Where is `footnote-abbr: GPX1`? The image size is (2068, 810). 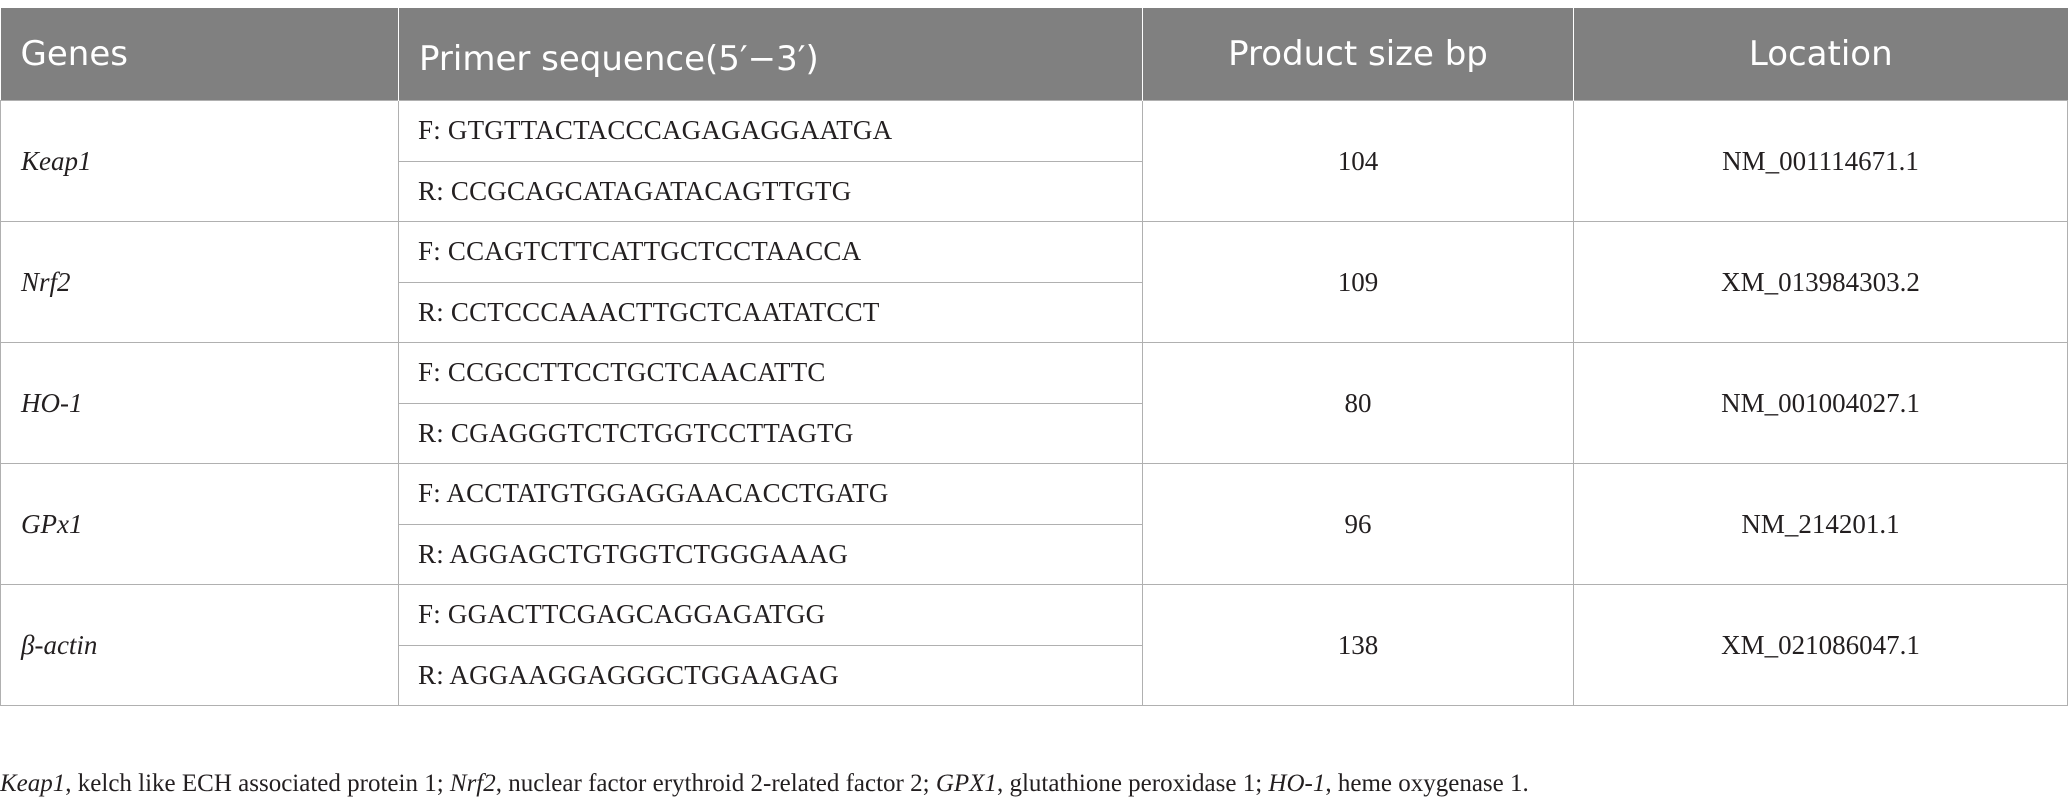 footnote-abbr: GPX1 is located at coordinates (966, 783).